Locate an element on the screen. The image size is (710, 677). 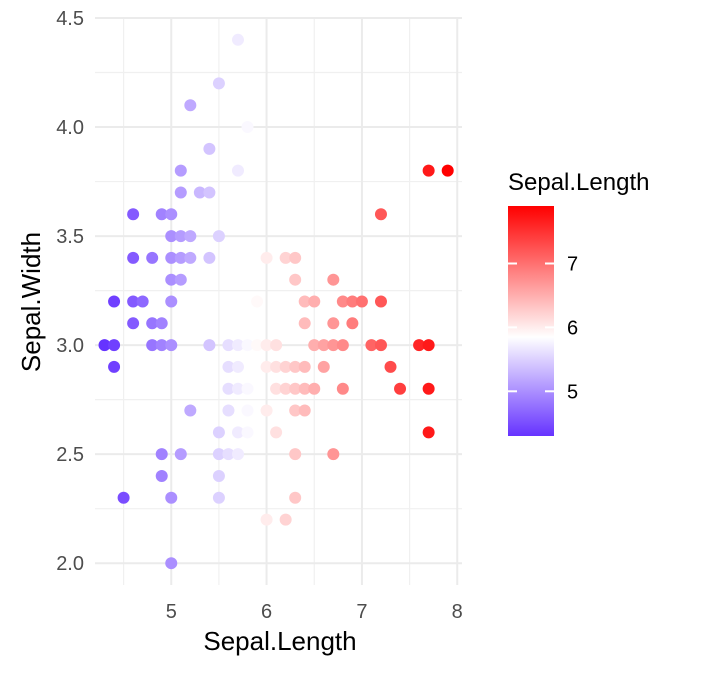
legend-title: Sepal.Length is located at coordinates (578, 182).